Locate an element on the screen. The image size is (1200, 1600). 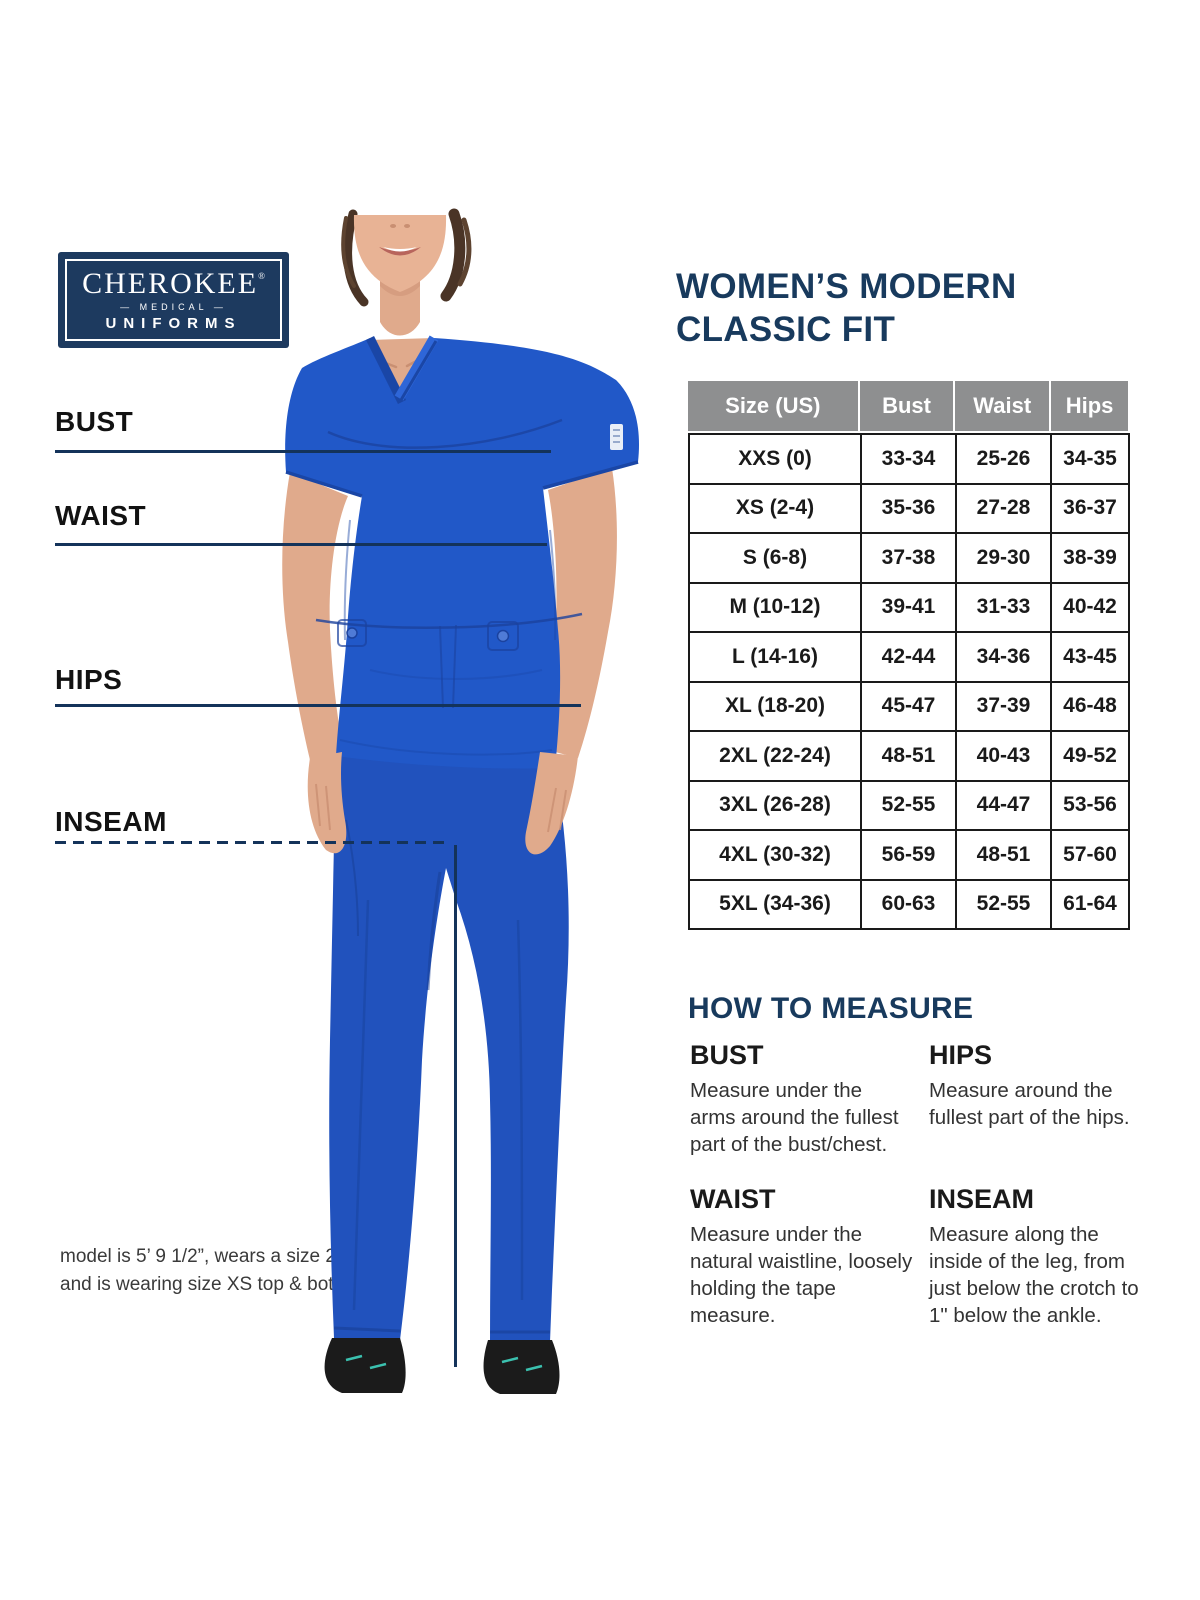
how-to-measure-heading: HOW TO MEASURE is located at coordinates (831, 1008).